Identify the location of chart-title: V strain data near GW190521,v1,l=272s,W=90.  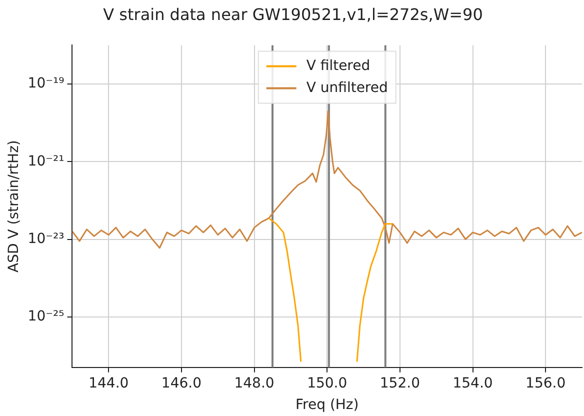
(293, 14).